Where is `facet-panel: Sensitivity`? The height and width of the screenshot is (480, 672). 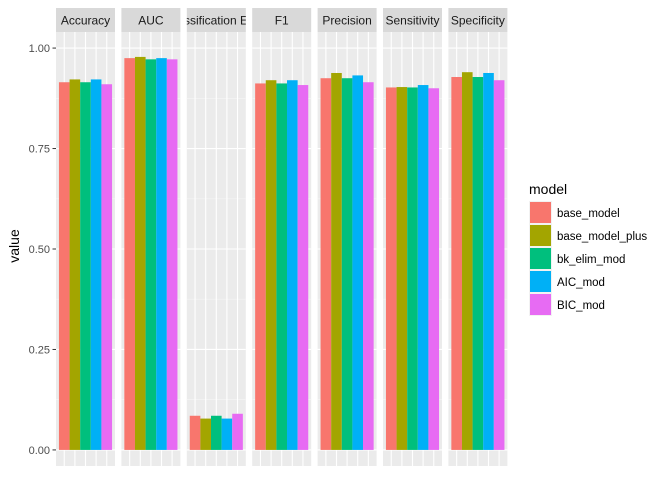
facet-panel: Sensitivity is located at coordinates (412, 237).